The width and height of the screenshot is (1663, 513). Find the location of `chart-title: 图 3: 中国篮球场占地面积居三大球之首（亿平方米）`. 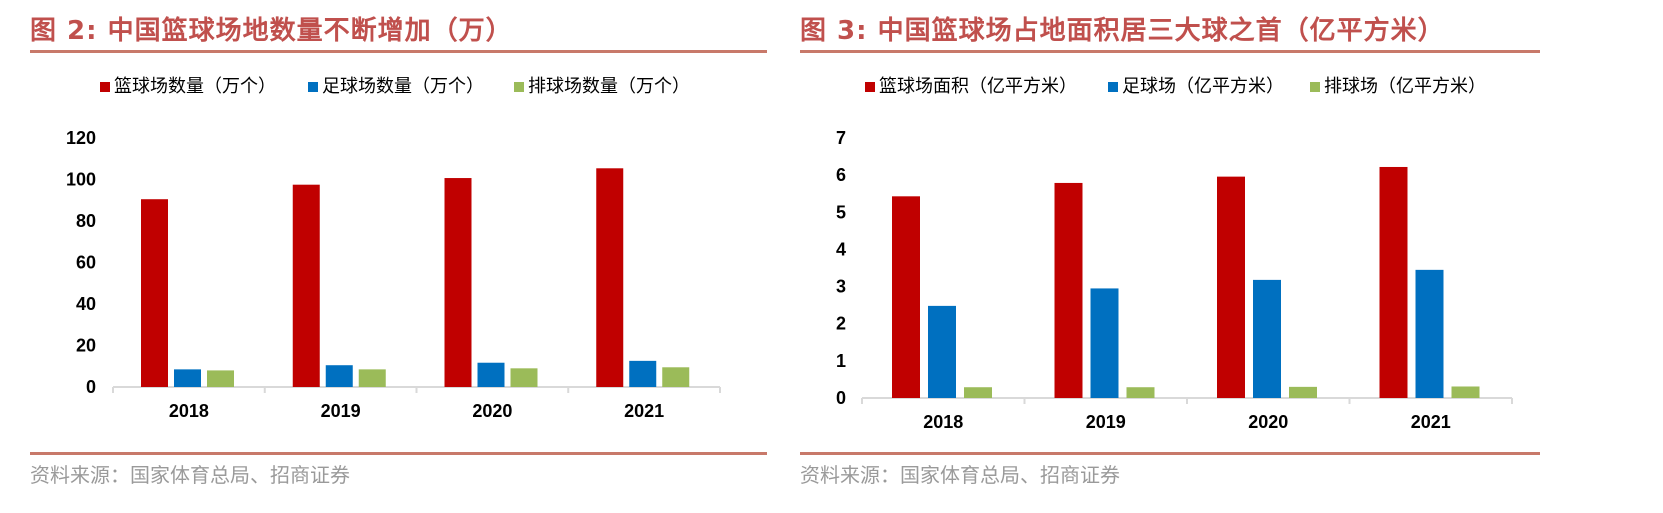

chart-title: 图 3: 中国篮球场占地面积居三大球之首（亿平方米） is located at coordinates (1122, 31).